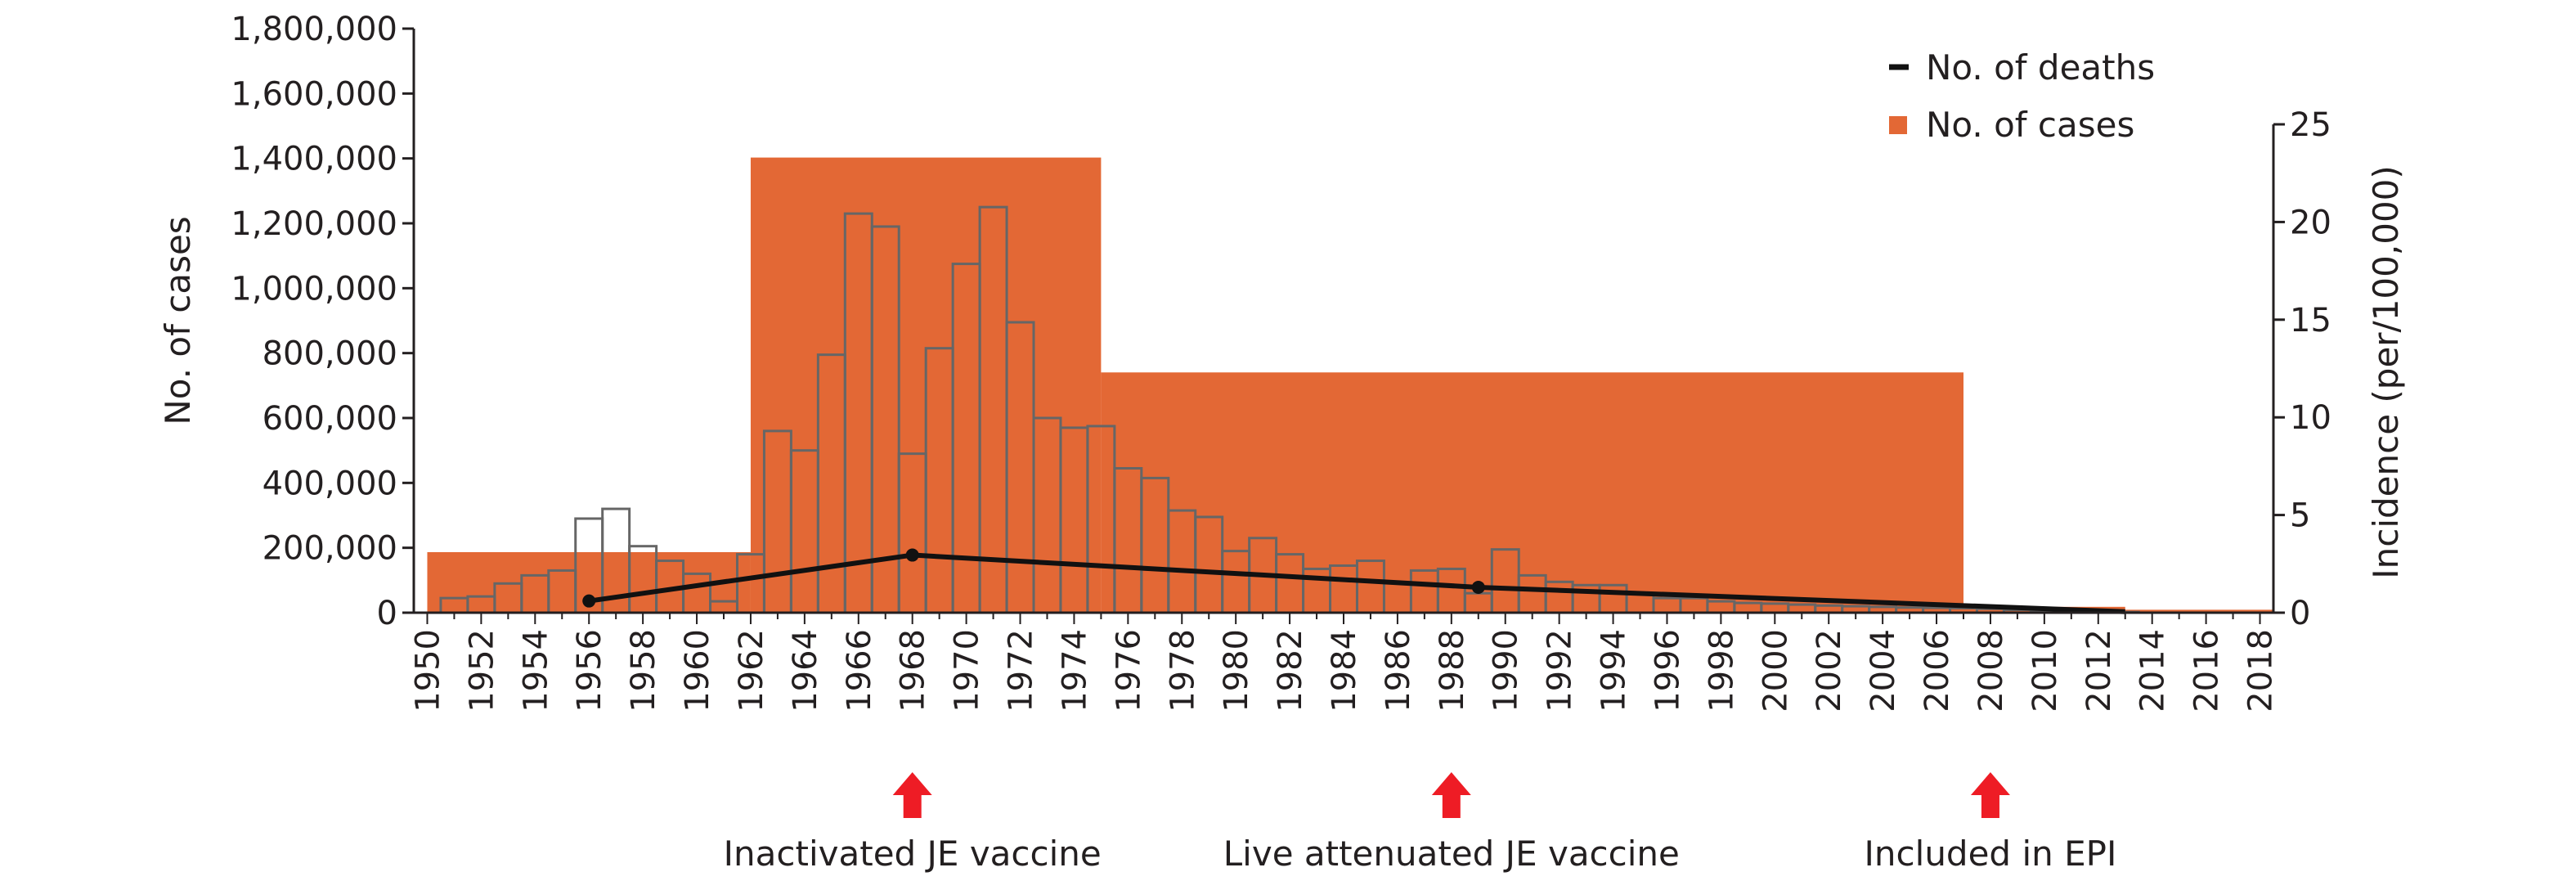  Describe the element at coordinates (1938, 671) in the screenshot. I see `x-tick-label-2006: 2006` at that location.